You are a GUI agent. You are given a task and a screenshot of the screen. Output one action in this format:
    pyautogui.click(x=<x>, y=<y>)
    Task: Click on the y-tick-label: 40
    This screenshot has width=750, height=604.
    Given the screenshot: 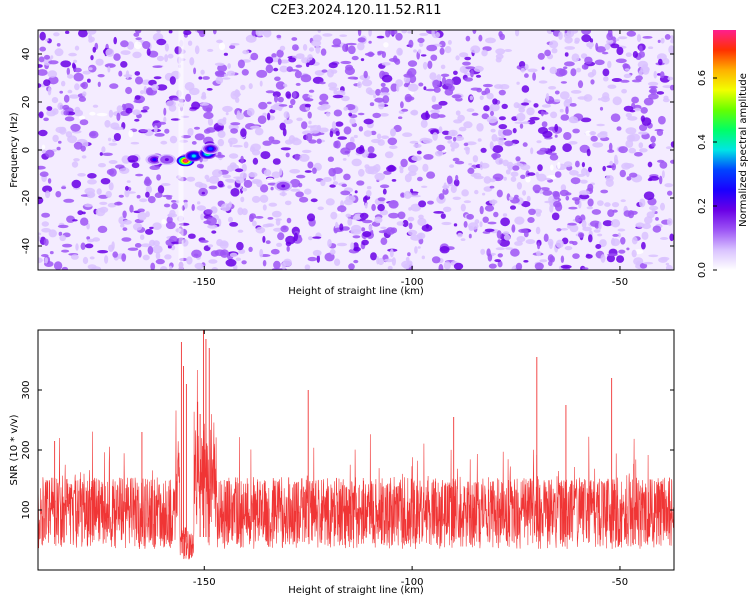 What is the action you would take?
    pyautogui.click(x=26, y=54)
    